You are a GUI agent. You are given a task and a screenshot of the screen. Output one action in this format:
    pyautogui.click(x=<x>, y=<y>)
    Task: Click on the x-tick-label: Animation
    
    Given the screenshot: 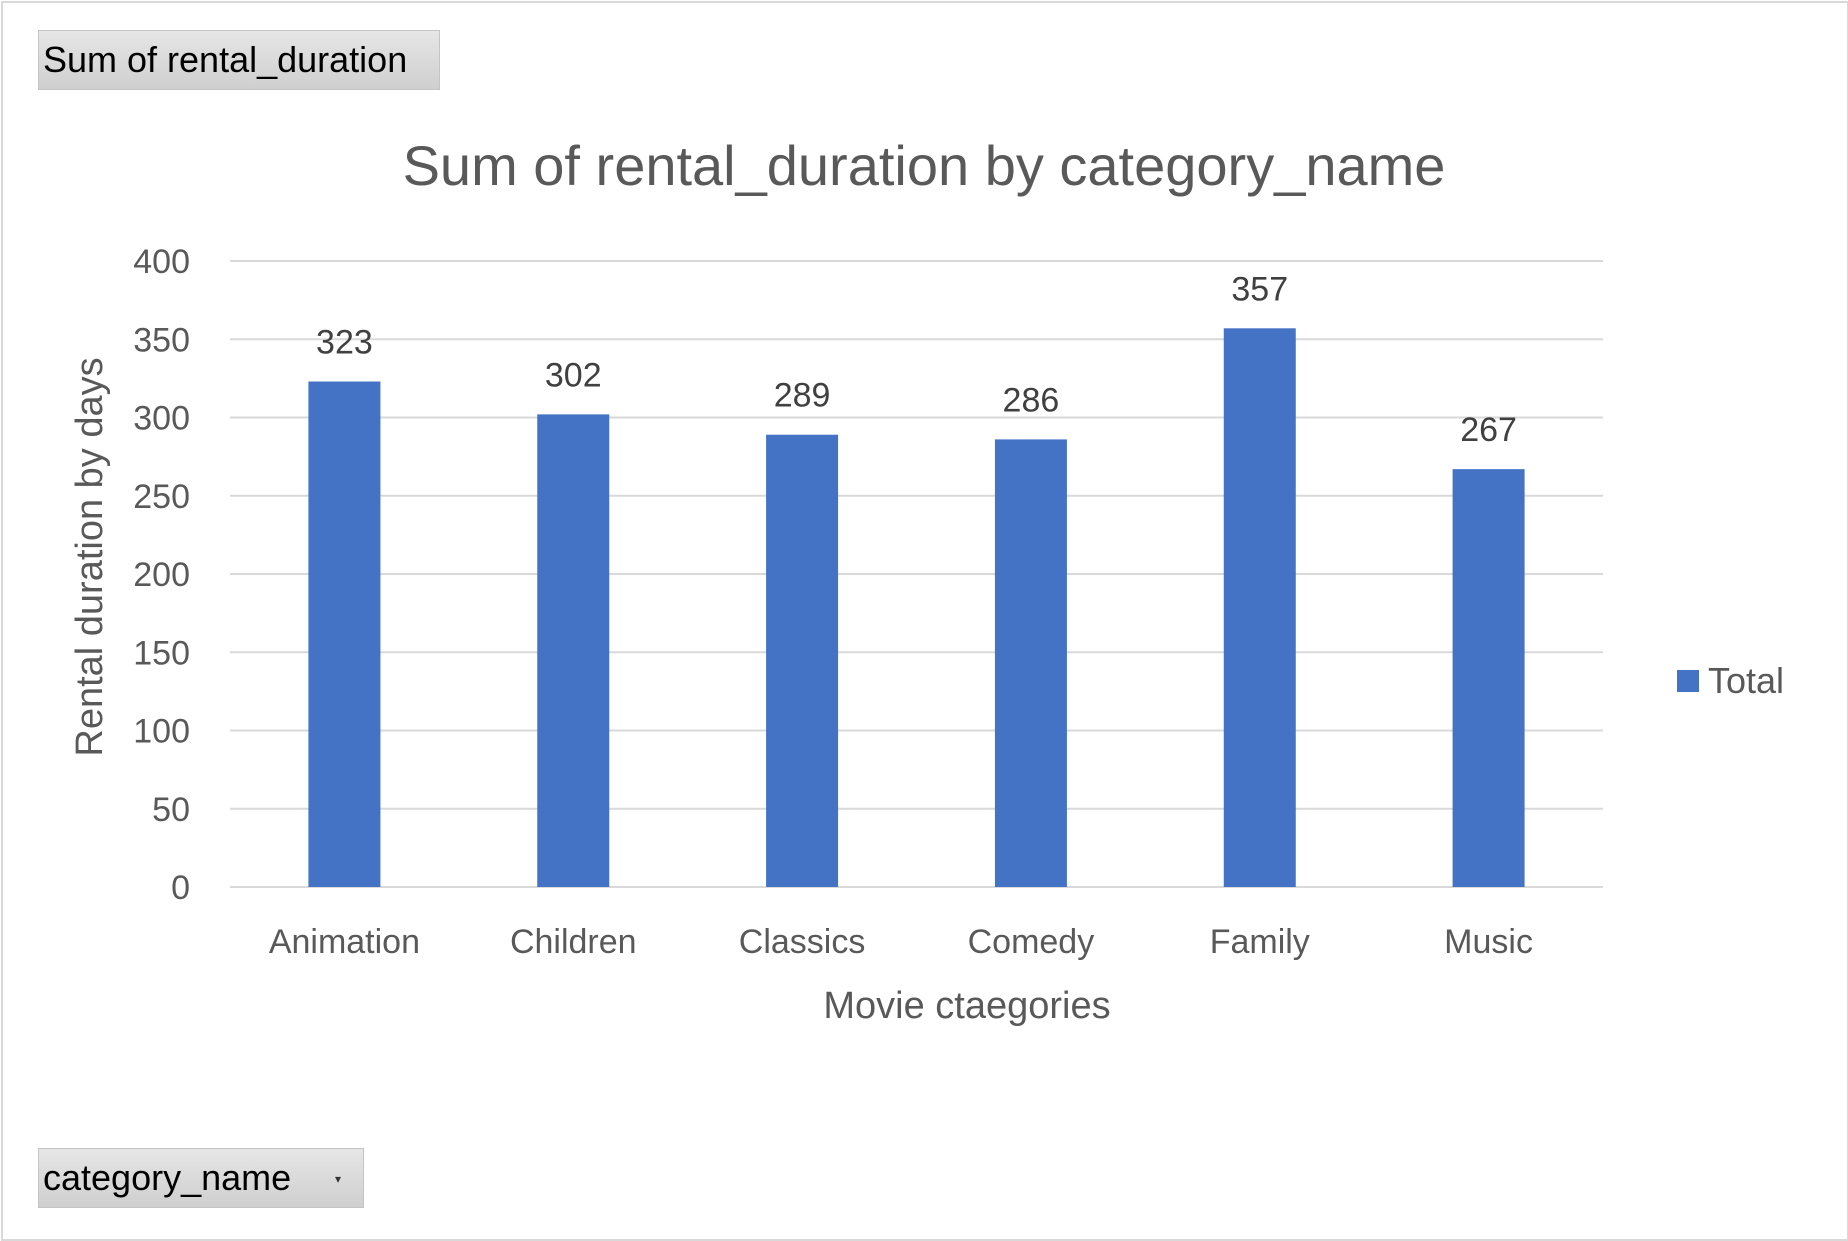 What is the action you would take?
    pyautogui.click(x=344, y=942)
    